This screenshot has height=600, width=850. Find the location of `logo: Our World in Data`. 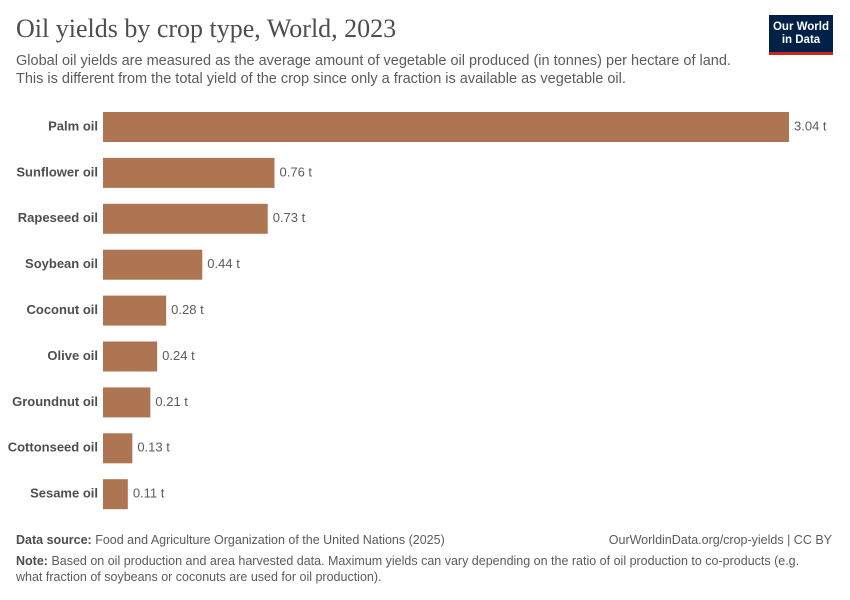

logo: Our World in Data is located at coordinates (801, 35).